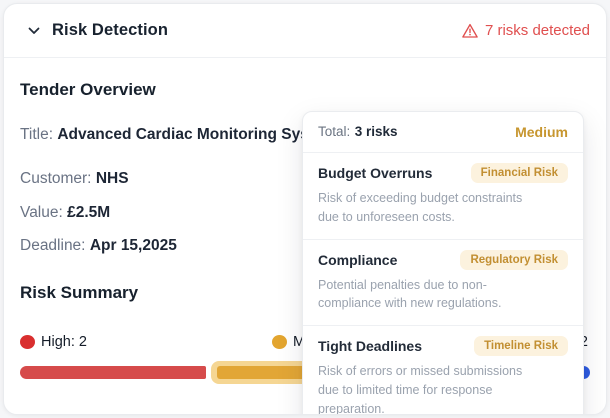 The width and height of the screenshot is (610, 418). What do you see at coordinates (37, 134) in the screenshot?
I see `field-label: Title:` at bounding box center [37, 134].